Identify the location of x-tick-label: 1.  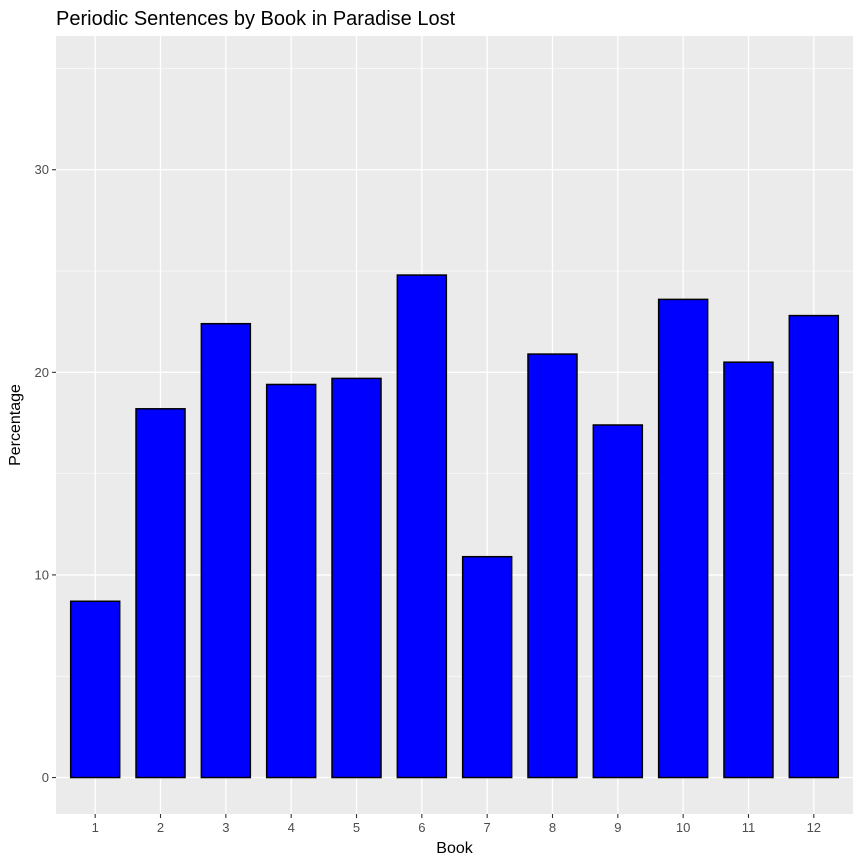
(95, 827).